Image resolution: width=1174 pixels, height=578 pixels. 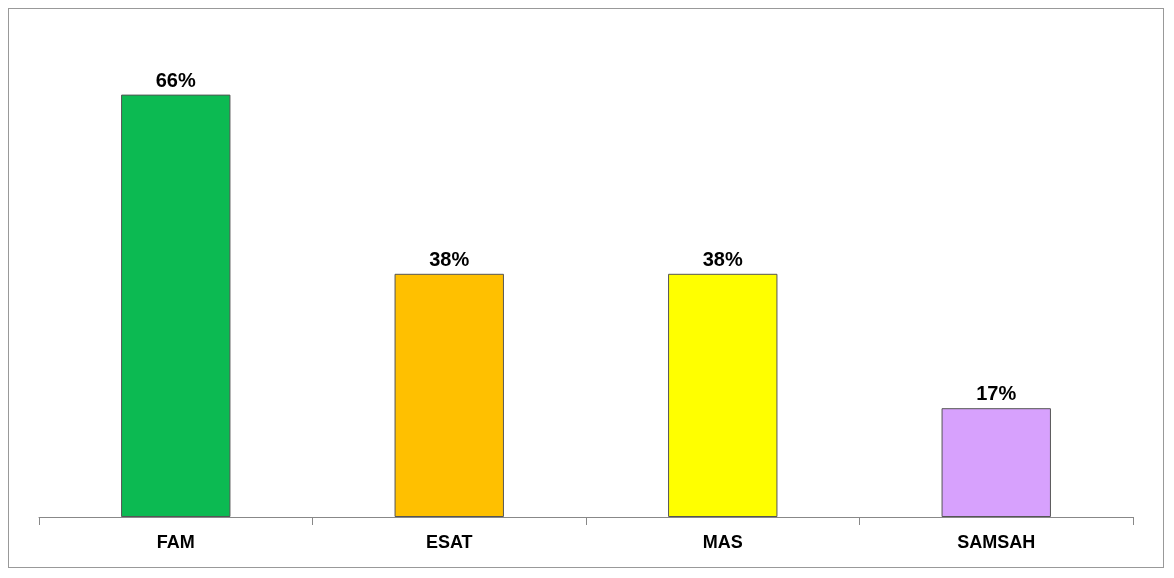 What do you see at coordinates (996, 393) in the screenshot?
I see `data-label: 17%` at bounding box center [996, 393].